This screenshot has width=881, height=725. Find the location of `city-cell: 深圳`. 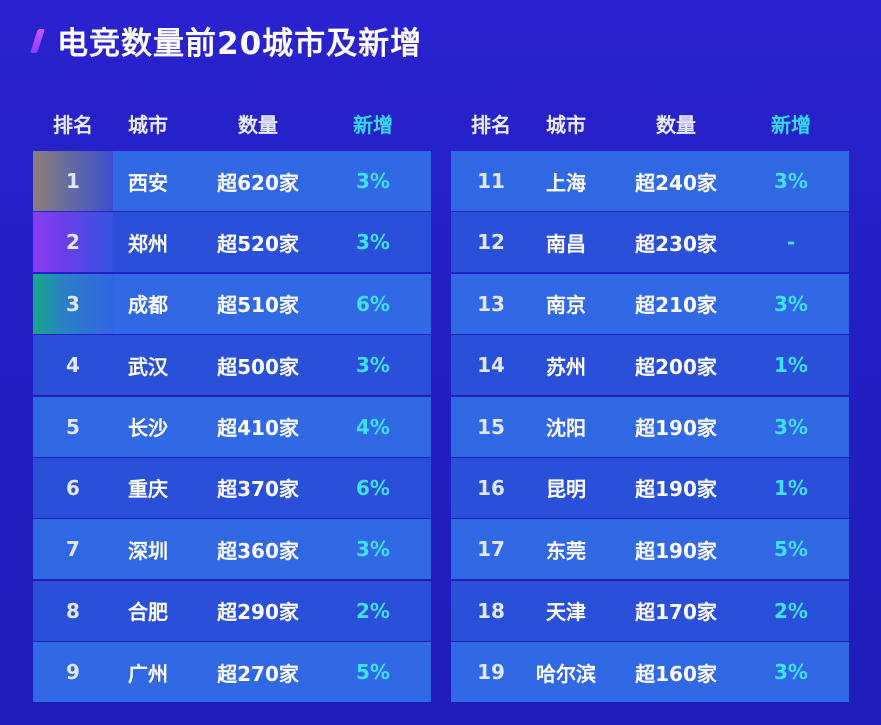

city-cell: 深圳 is located at coordinates (148, 550).